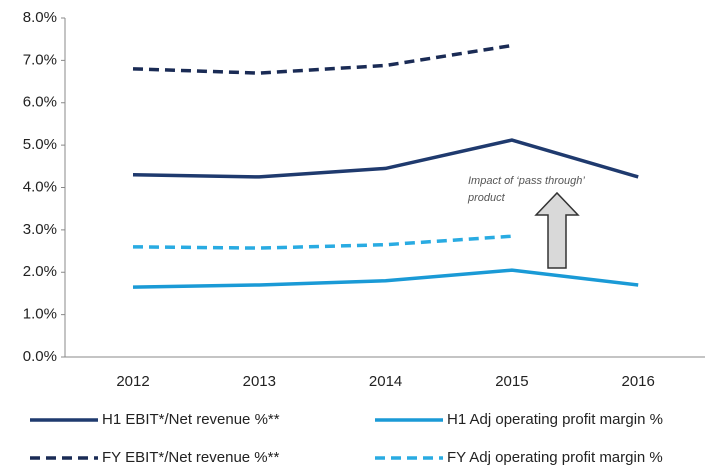 This screenshot has width=721, height=470. What do you see at coordinates (40, 102) in the screenshot?
I see `y-tick-label: 6.0%` at bounding box center [40, 102].